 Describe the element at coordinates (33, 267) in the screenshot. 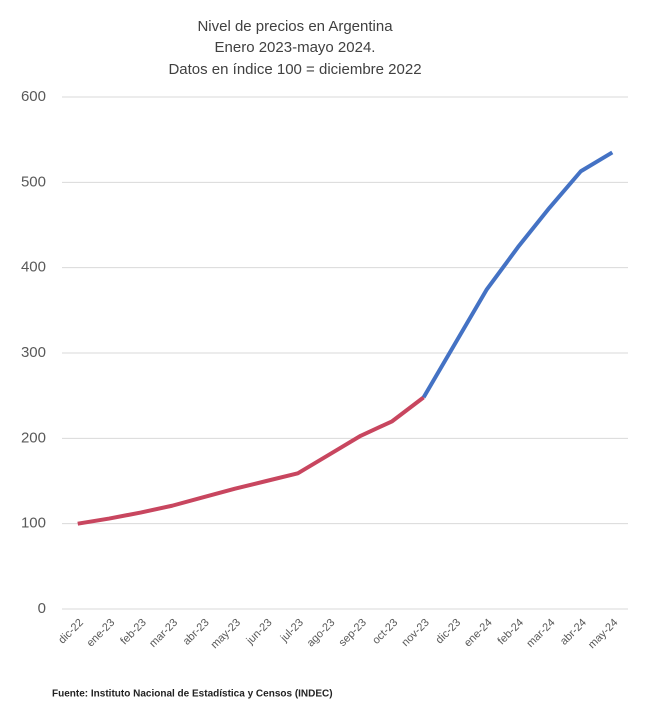

I see `y-tick-label: 400` at that location.